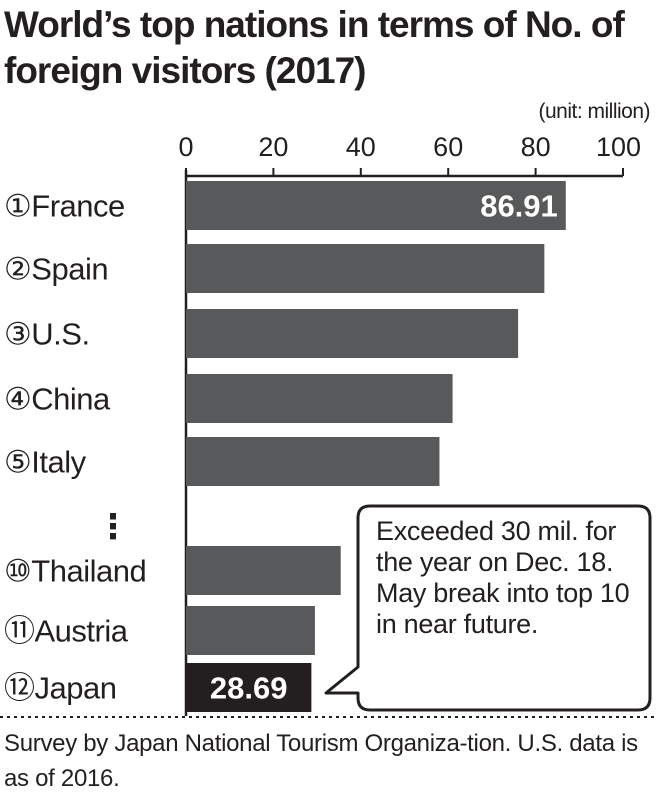 This screenshot has width=656, height=800. Describe the element at coordinates (448, 147) in the screenshot. I see `x-tick-label: 60` at that location.